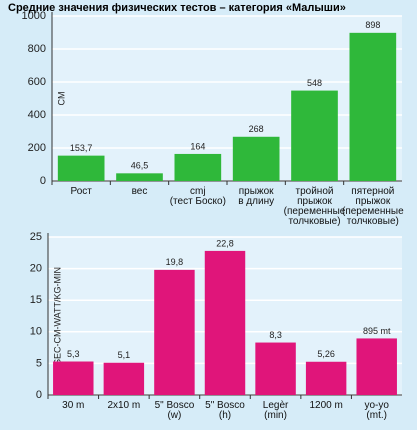 The height and width of the screenshot is (430, 417). Describe the element at coordinates (197, 146) in the screenshot. I see `value-label: 164` at that location.